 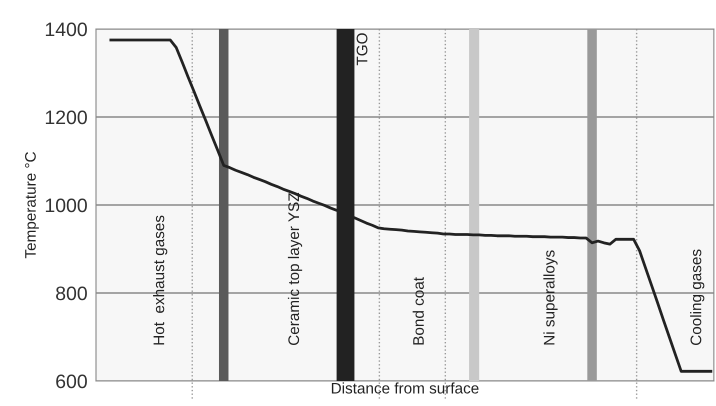 What do you see at coordinates (550, 297) in the screenshot?
I see `annotation: Ni superalloys` at bounding box center [550, 297].